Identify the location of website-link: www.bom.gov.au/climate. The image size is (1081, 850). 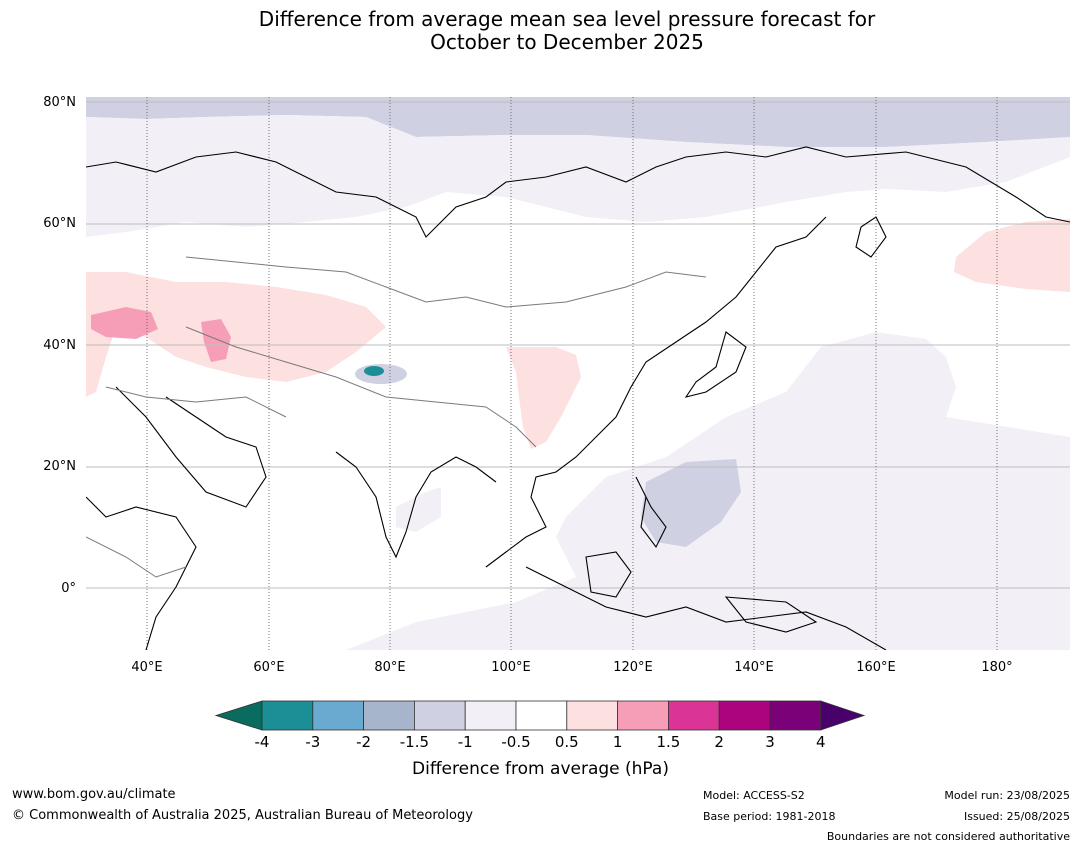
(94, 794).